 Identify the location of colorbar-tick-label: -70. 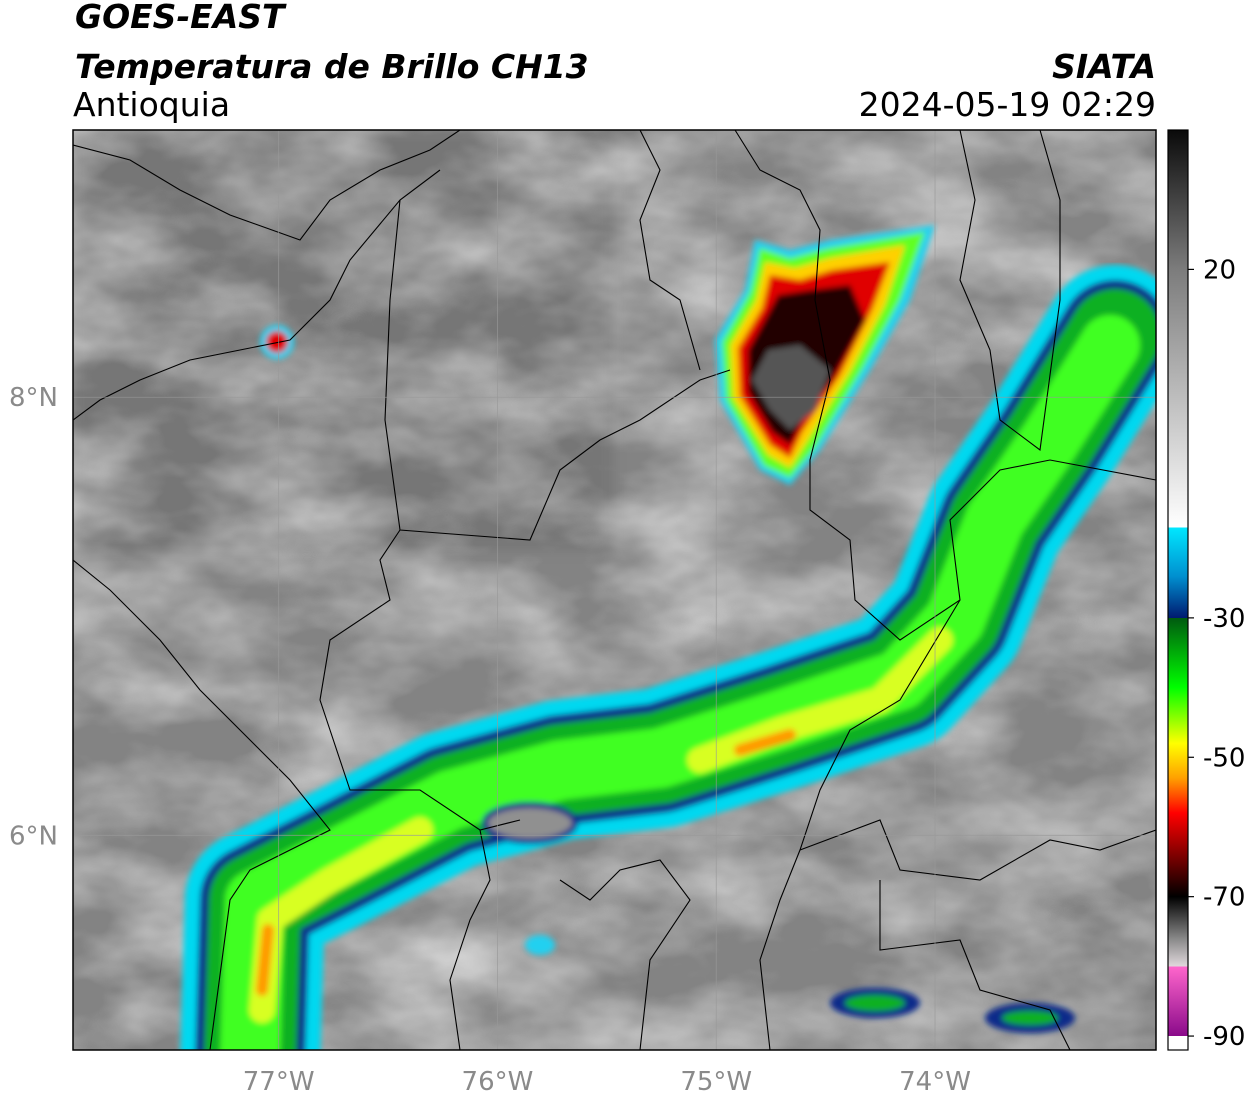
(1224, 898).